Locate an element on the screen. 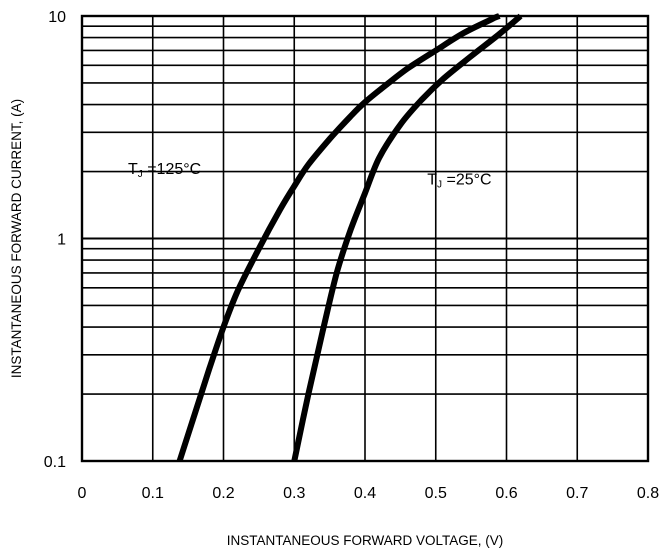  annotations: TJ =125°C TJ =25°C is located at coordinates (310, 175).